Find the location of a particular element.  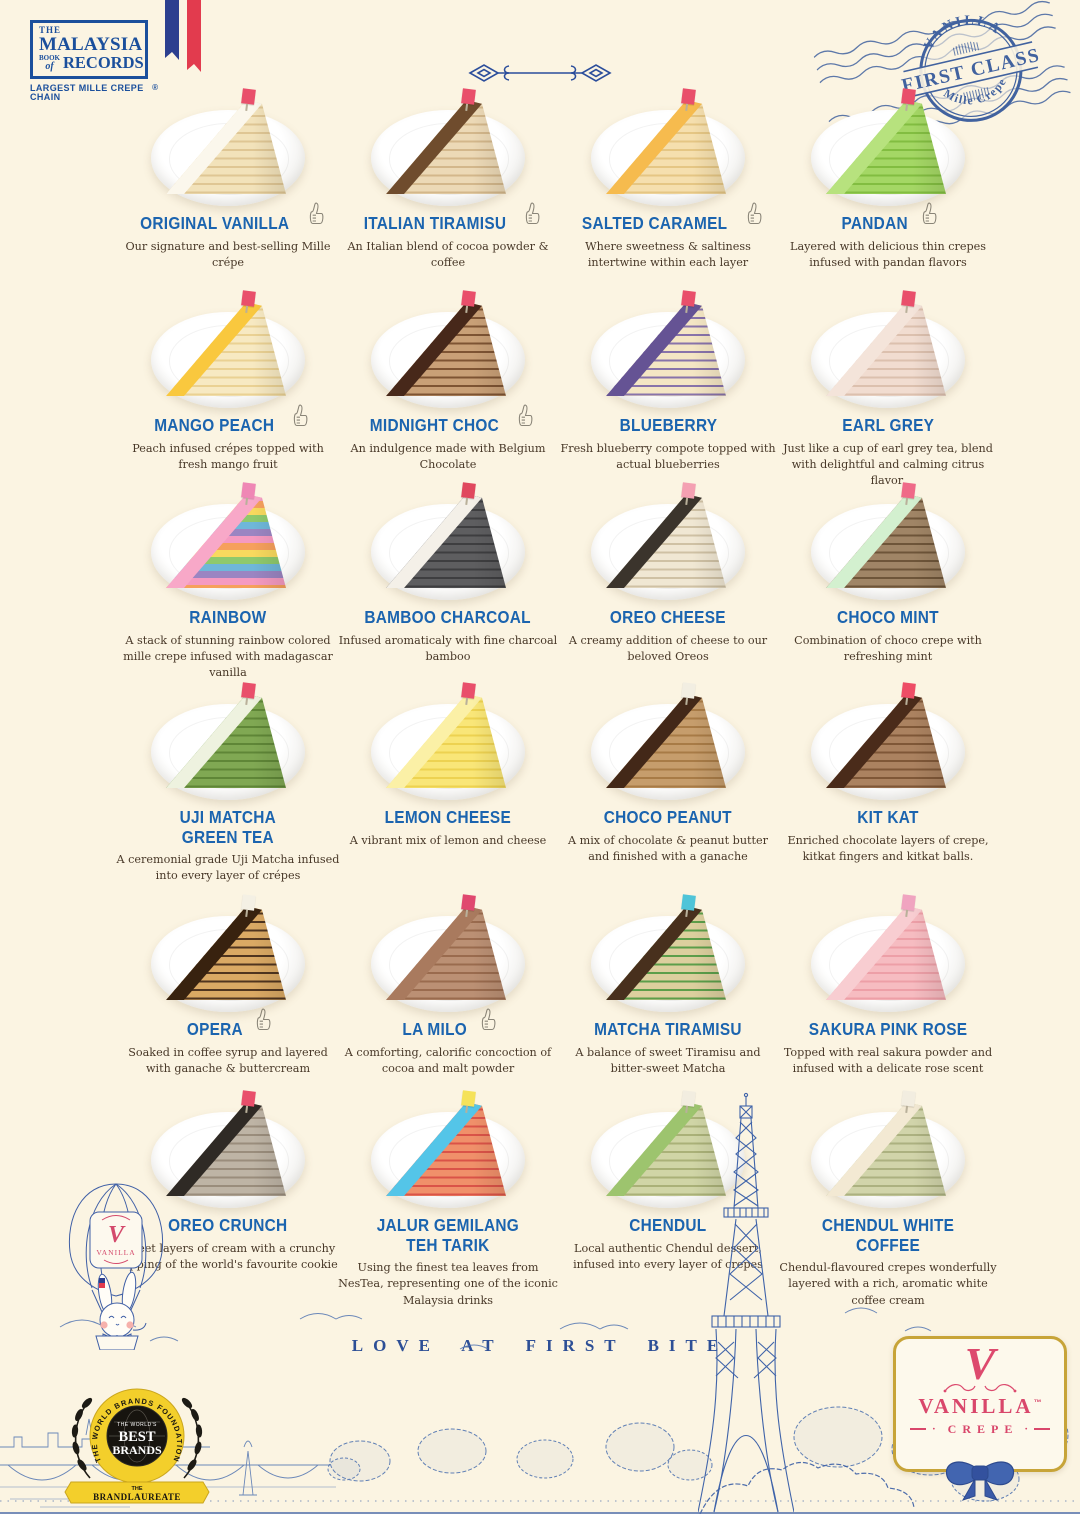

cake-name-line: EARL GREY is located at coordinates (888, 425).